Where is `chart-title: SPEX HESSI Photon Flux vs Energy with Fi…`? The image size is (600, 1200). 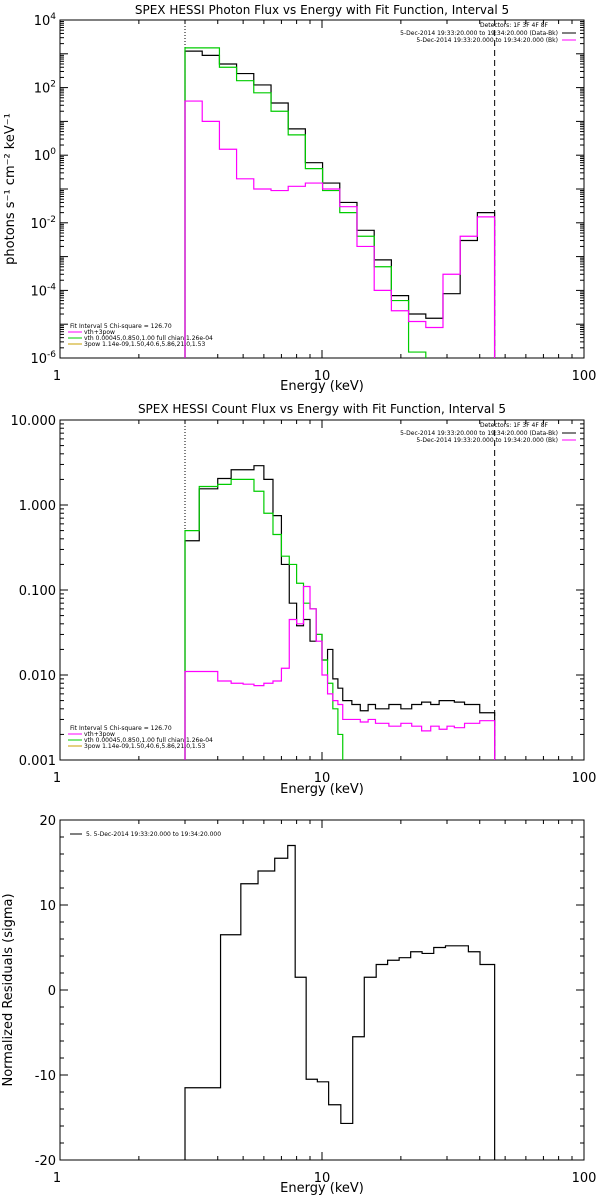 chart-title: SPEX HESSI Photon Flux vs Energy with Fi… is located at coordinates (322, 10).